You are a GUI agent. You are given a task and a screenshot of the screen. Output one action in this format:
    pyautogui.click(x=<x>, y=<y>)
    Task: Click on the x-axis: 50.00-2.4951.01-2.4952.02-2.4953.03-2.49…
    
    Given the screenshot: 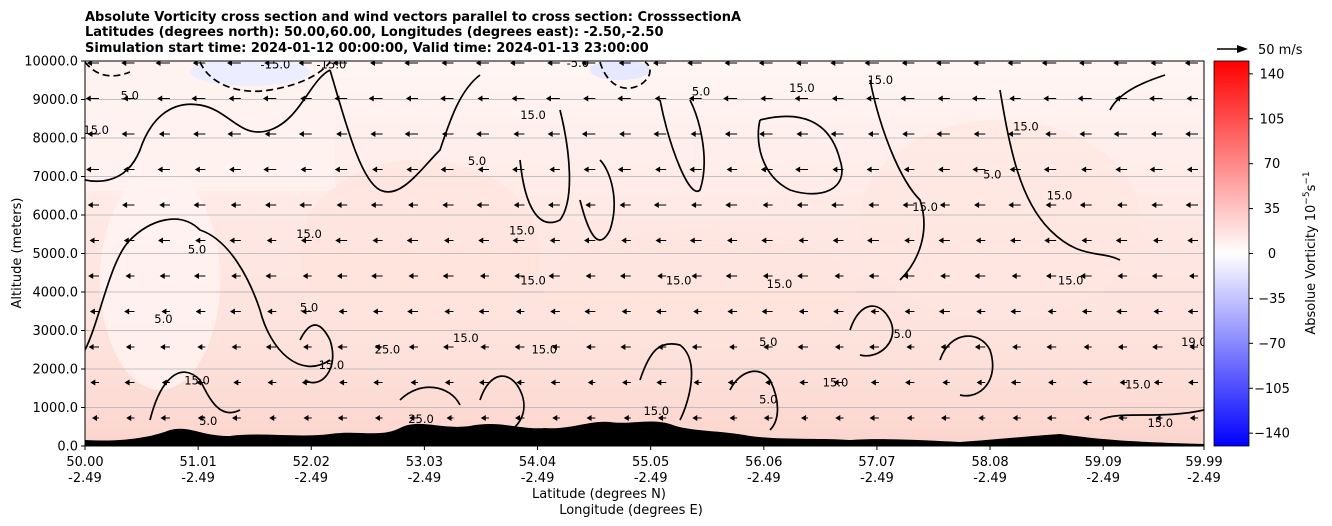 What is the action you would take?
    pyautogui.click(x=644, y=466)
    